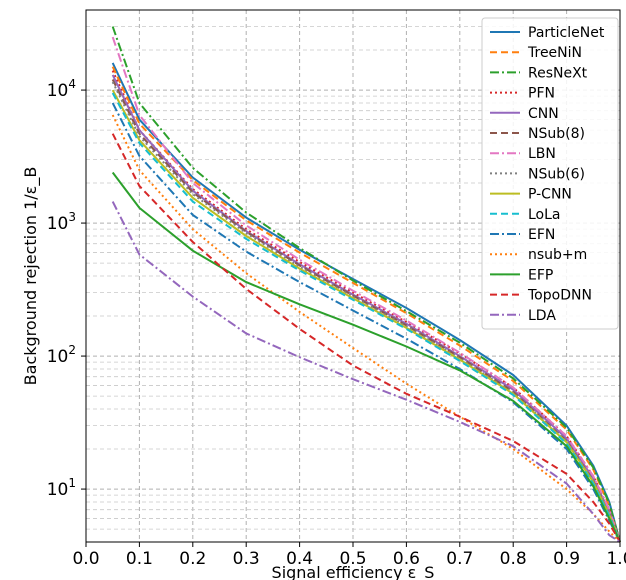 This screenshot has height=580, width=626. What do you see at coordinates (61, 355) in the screenshot?
I see `y-tick-label: 10²` at bounding box center [61, 355].